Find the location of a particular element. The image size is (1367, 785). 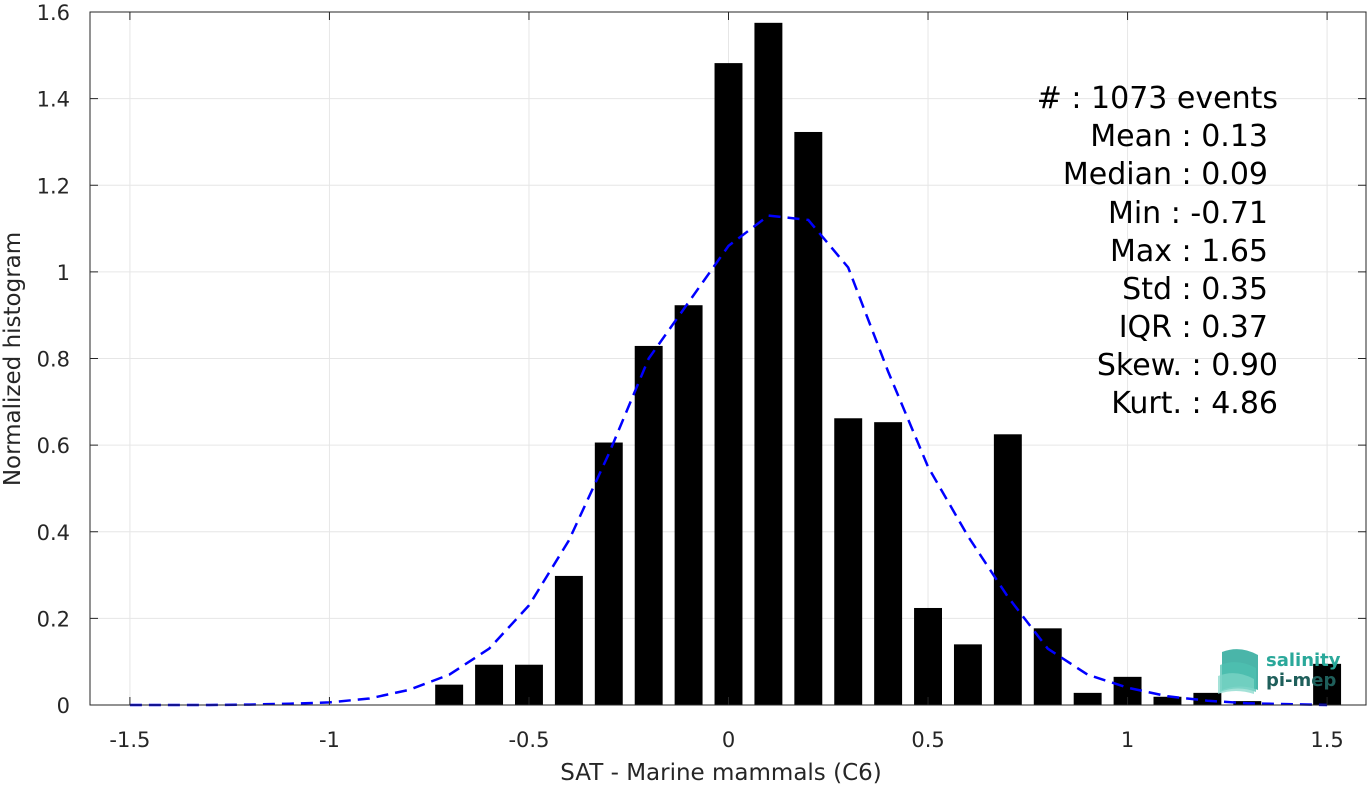

x-tick-label: -0.5 is located at coordinates (528, 740).